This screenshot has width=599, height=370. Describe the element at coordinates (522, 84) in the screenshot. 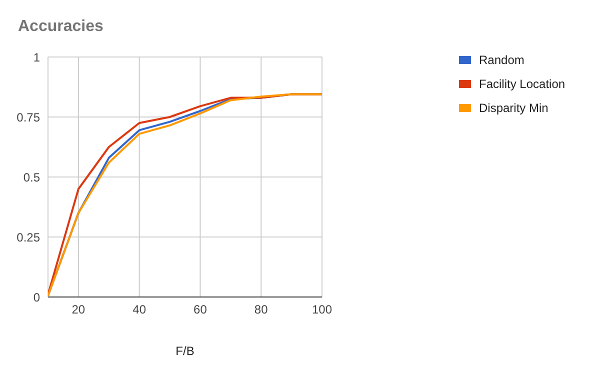

I see `legend-label: Facility Location` at that location.